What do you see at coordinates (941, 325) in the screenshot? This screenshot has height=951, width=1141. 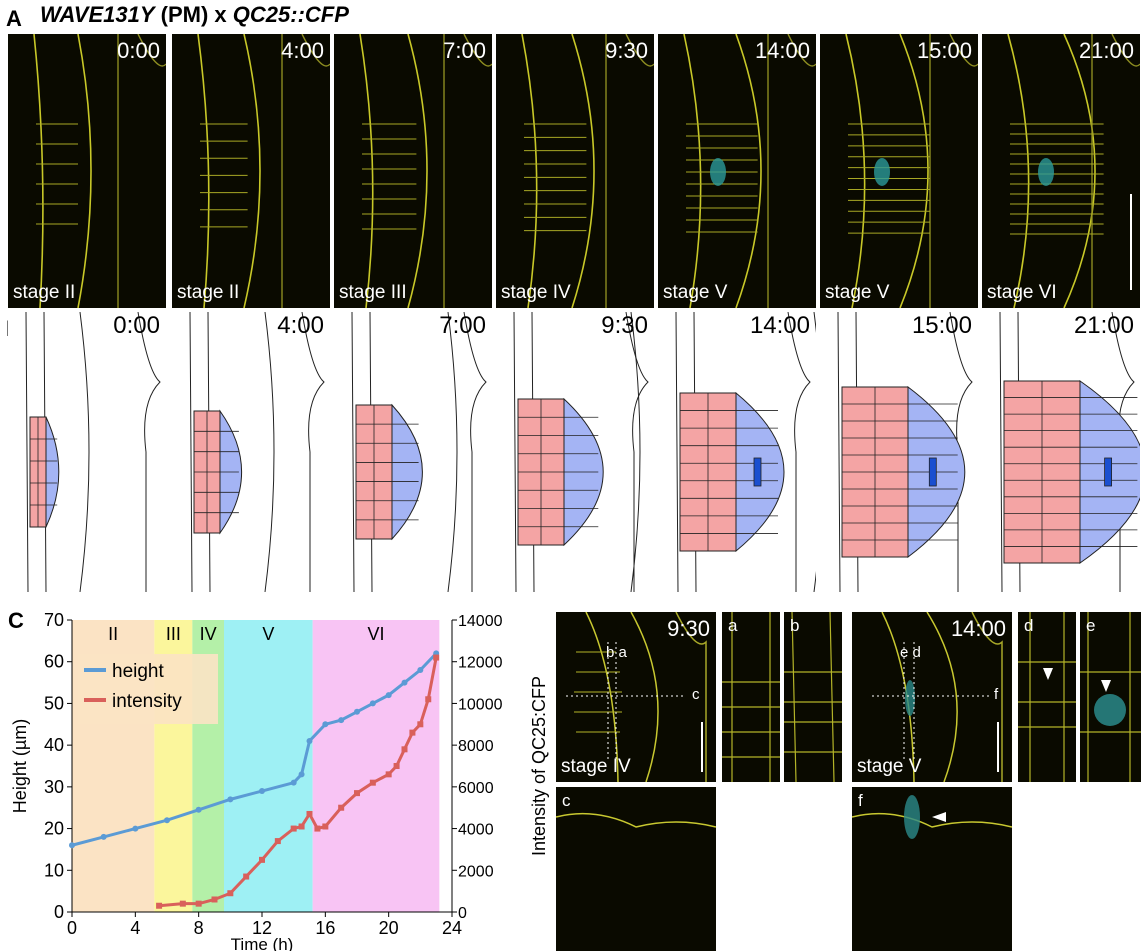 I see `sketch-b-time-5: 15:00` at bounding box center [941, 325].